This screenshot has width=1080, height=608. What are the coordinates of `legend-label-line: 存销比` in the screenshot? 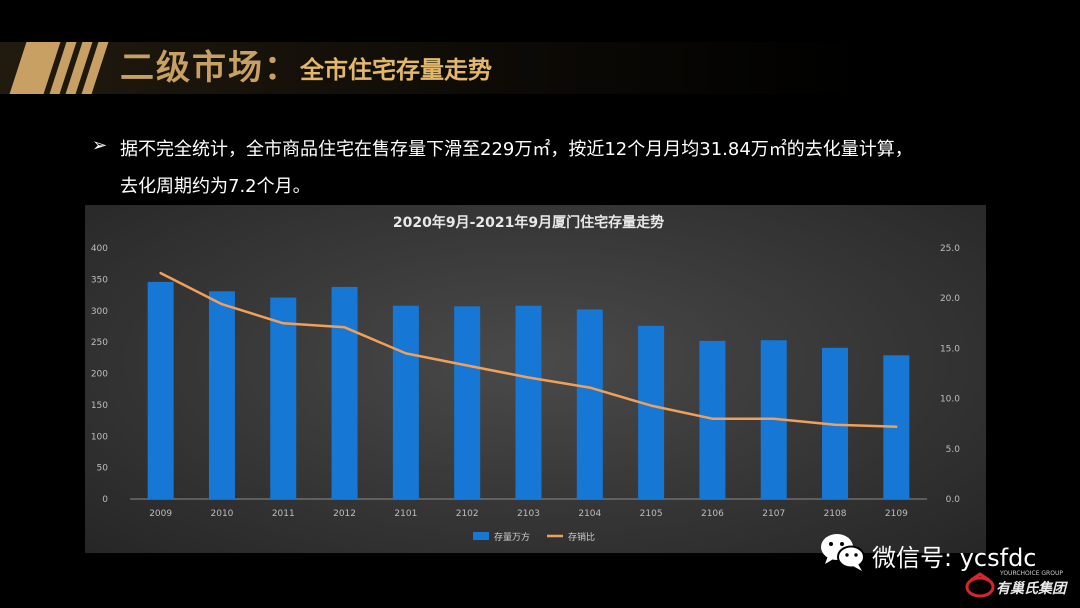 It's located at (581, 537).